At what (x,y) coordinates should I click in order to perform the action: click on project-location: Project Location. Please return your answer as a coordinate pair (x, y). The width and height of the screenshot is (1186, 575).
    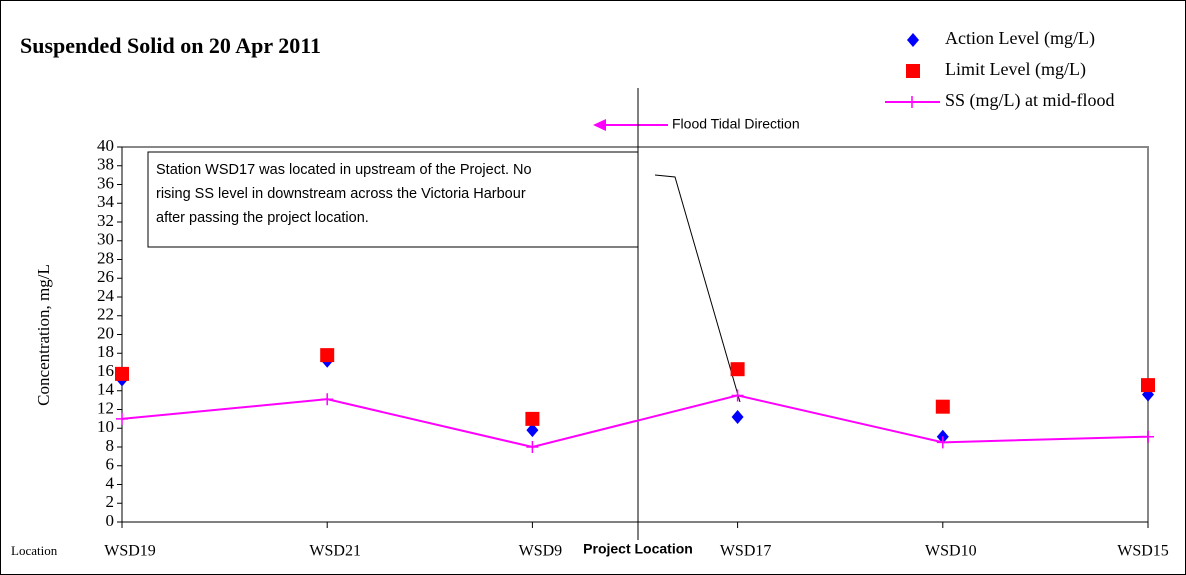
    Looking at the image, I should click on (638, 549).